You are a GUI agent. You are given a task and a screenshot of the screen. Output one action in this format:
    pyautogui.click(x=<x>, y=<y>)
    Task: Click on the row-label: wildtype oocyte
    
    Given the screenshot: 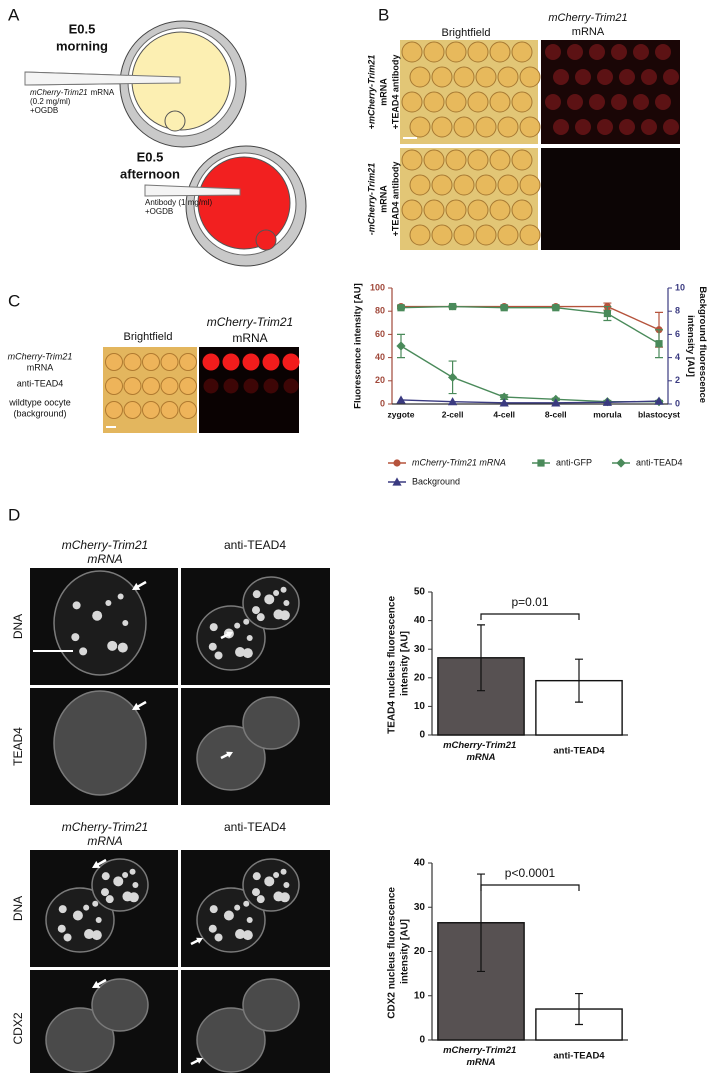 What is the action you would take?
    pyautogui.click(x=39, y=402)
    